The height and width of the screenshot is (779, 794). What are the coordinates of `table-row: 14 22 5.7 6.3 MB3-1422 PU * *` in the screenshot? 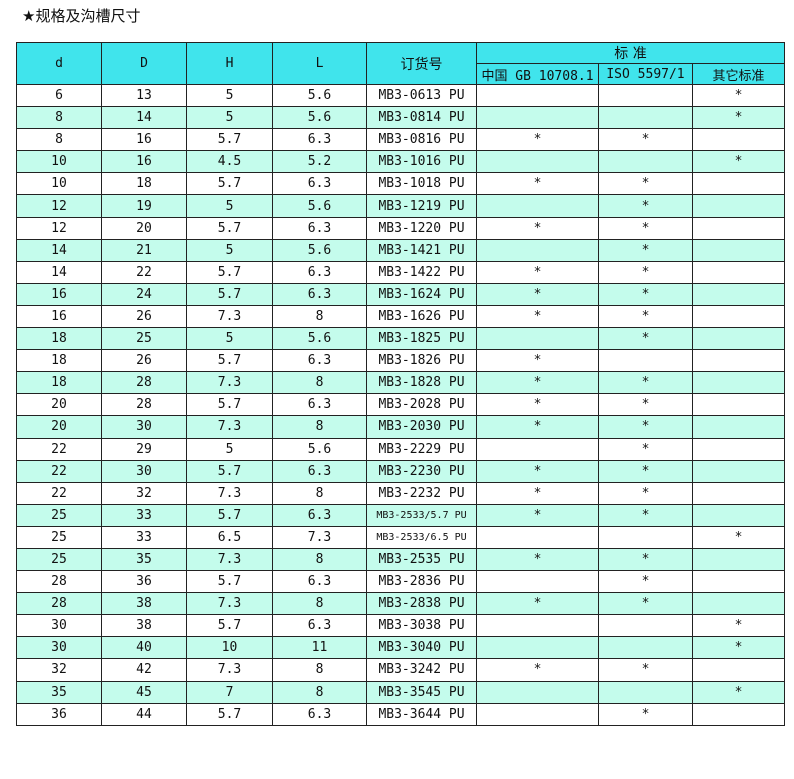 It's located at (401, 272).